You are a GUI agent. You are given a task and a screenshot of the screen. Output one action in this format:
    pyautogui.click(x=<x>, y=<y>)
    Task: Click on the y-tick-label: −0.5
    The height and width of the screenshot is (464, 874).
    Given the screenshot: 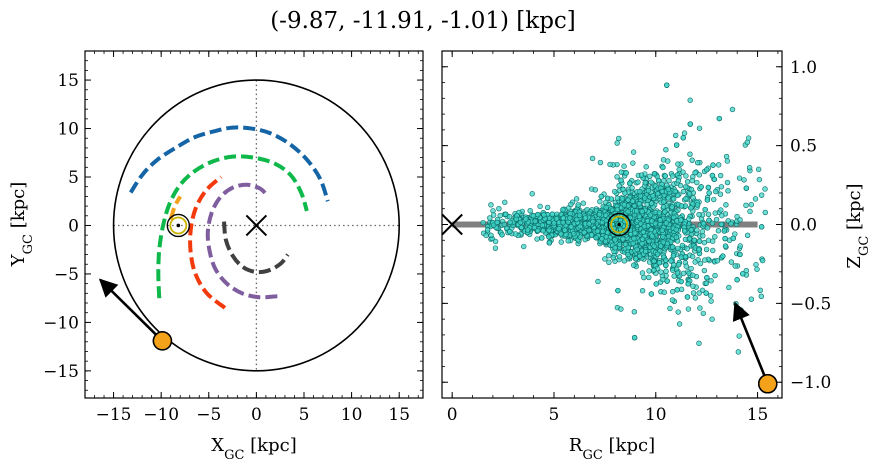 What is the action you would take?
    pyautogui.click(x=810, y=304)
    